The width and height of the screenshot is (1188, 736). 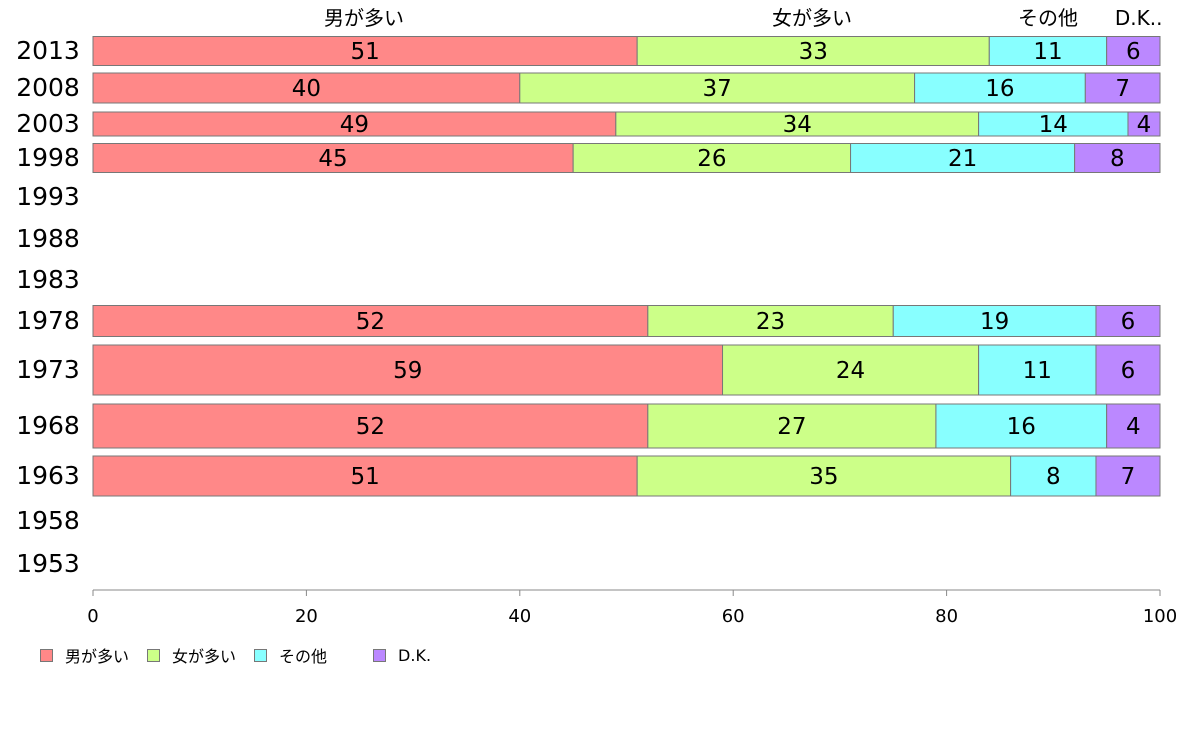 What do you see at coordinates (1053, 125) in the screenshot?
I see `data-label-2003-2: 14` at bounding box center [1053, 125].